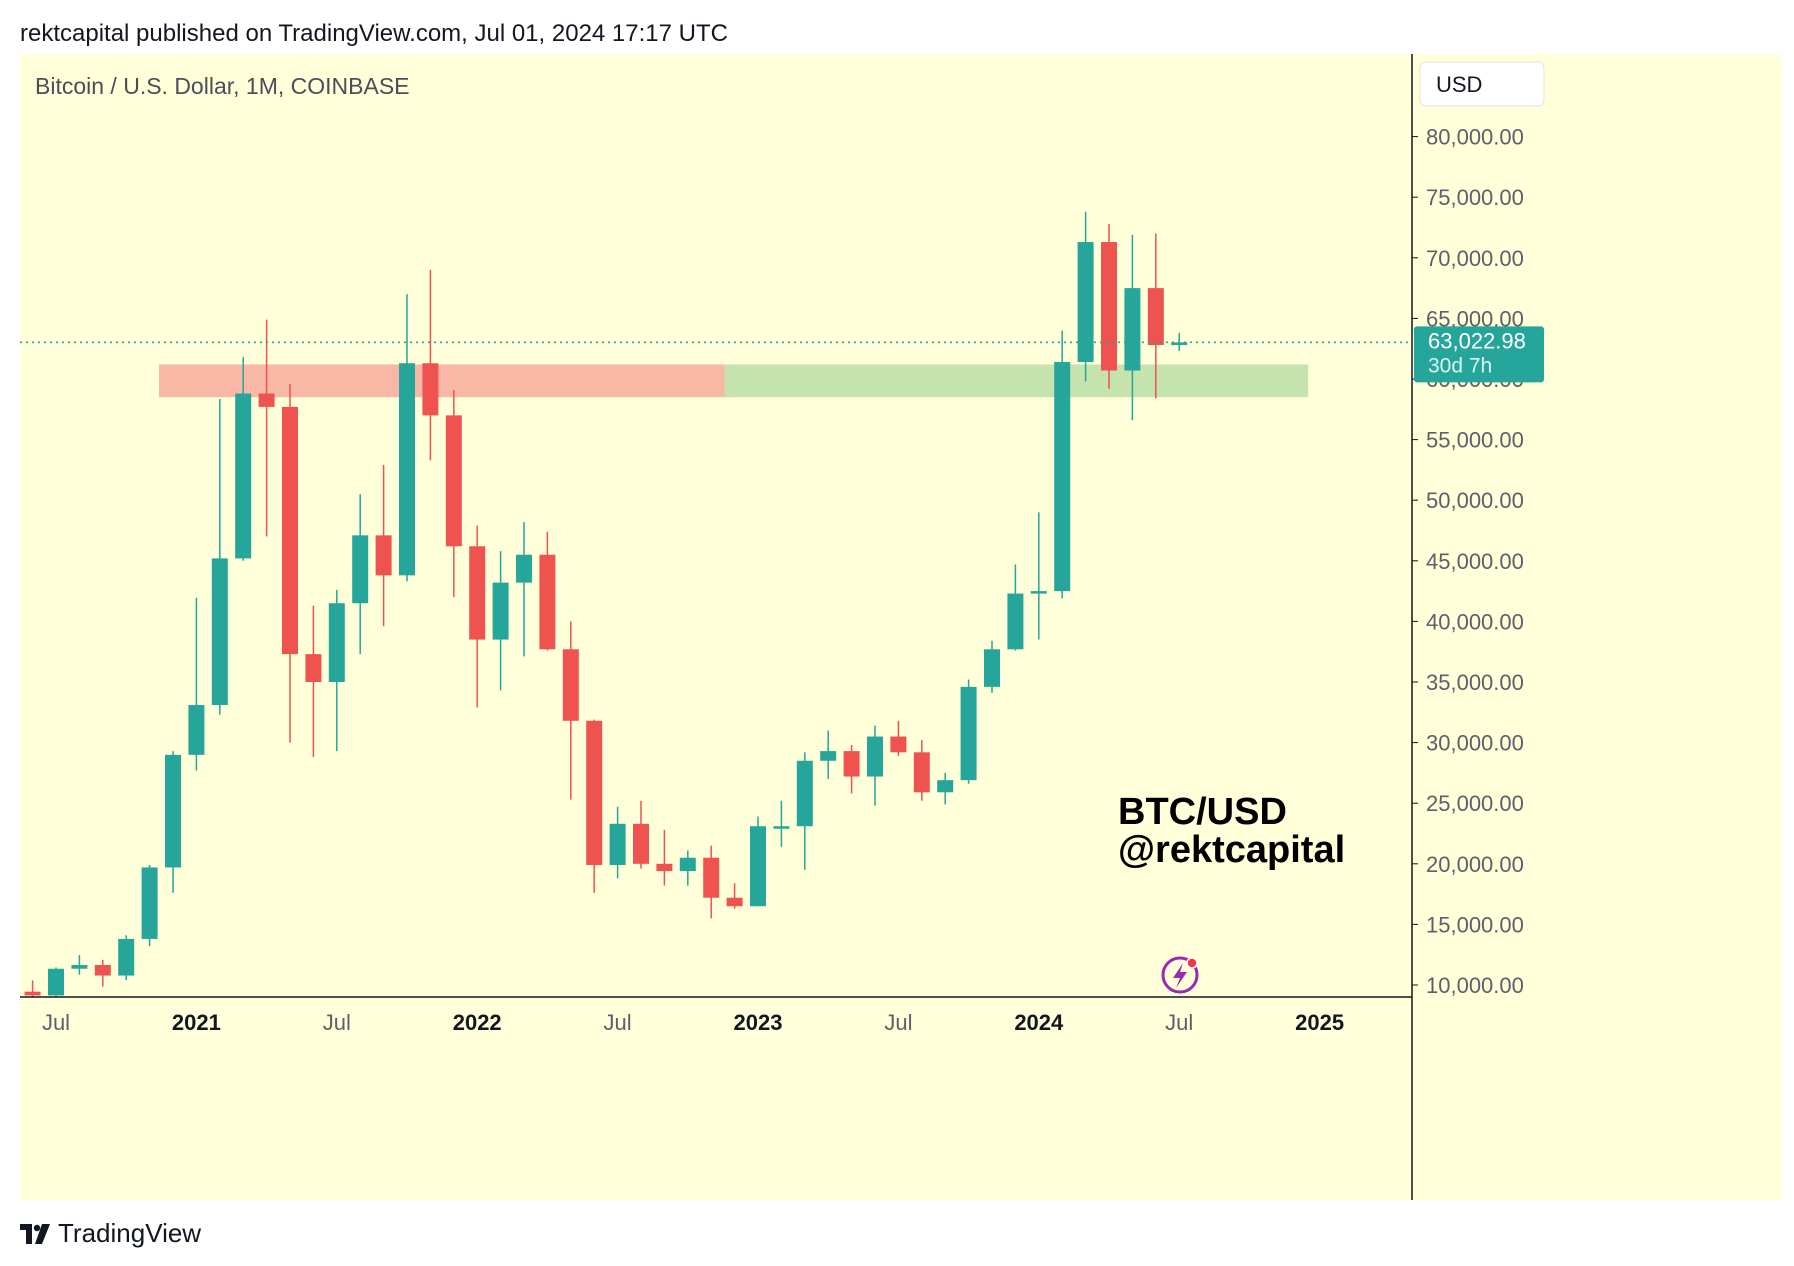 The height and width of the screenshot is (1266, 1794). I want to click on tradingview-logo: TradingView, so click(110, 1233).